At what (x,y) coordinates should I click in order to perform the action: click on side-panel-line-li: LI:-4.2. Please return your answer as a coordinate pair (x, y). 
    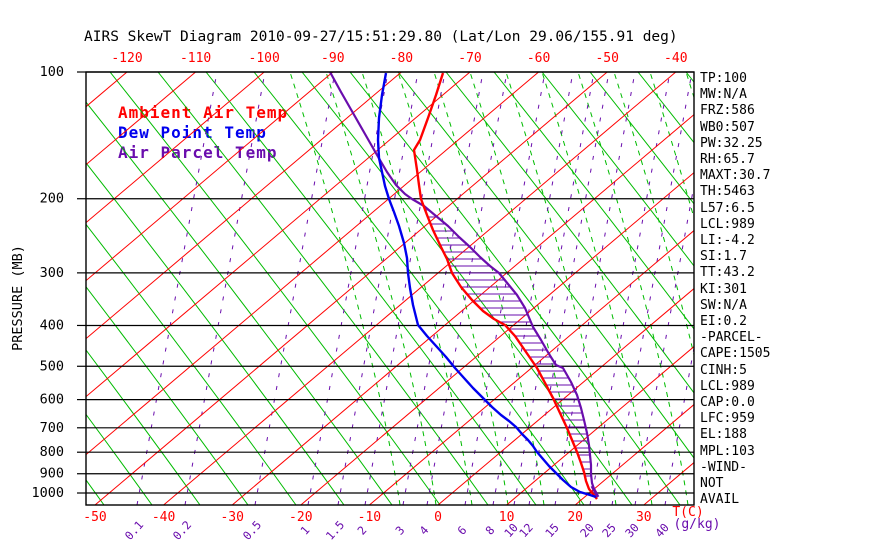
    Looking at the image, I should click on (727, 240).